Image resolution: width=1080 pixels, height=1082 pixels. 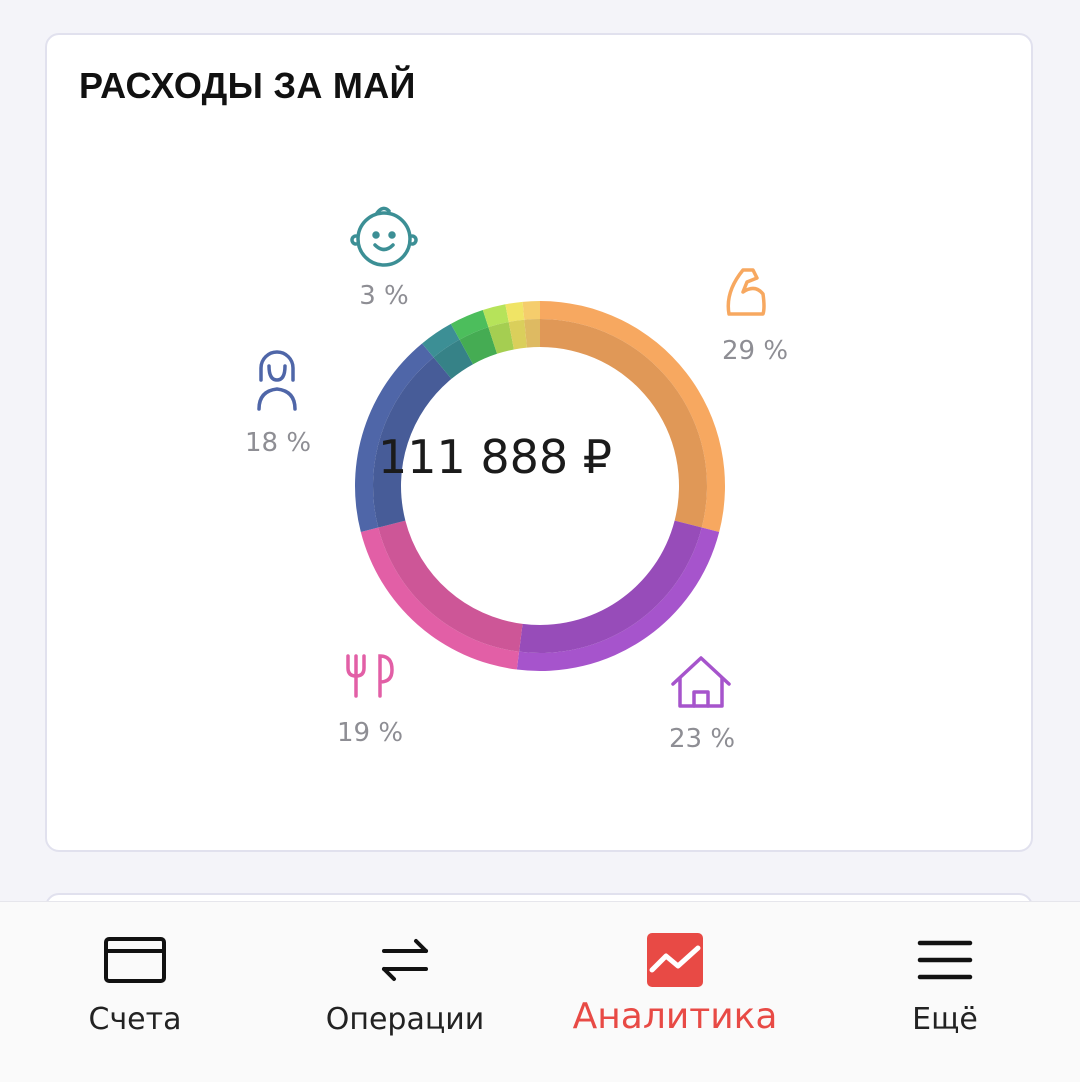 I want to click on tab-more-label: Ещё, so click(x=945, y=1019).